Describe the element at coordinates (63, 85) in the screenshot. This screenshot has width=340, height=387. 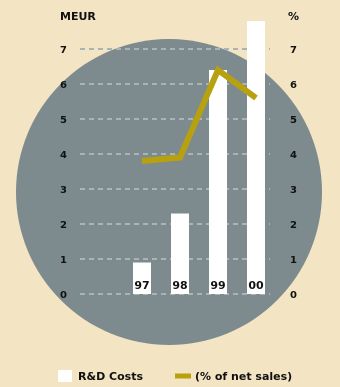
I see `left-tick-label: 6` at that location.